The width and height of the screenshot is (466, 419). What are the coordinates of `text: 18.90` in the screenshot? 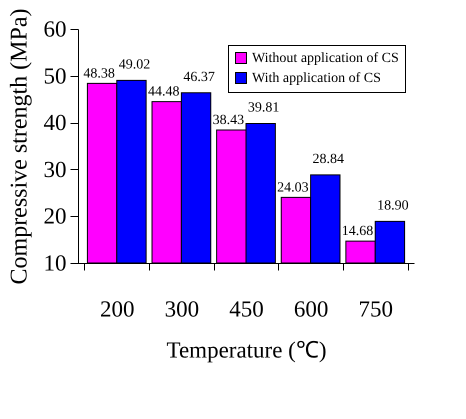 It's located at (393, 206).